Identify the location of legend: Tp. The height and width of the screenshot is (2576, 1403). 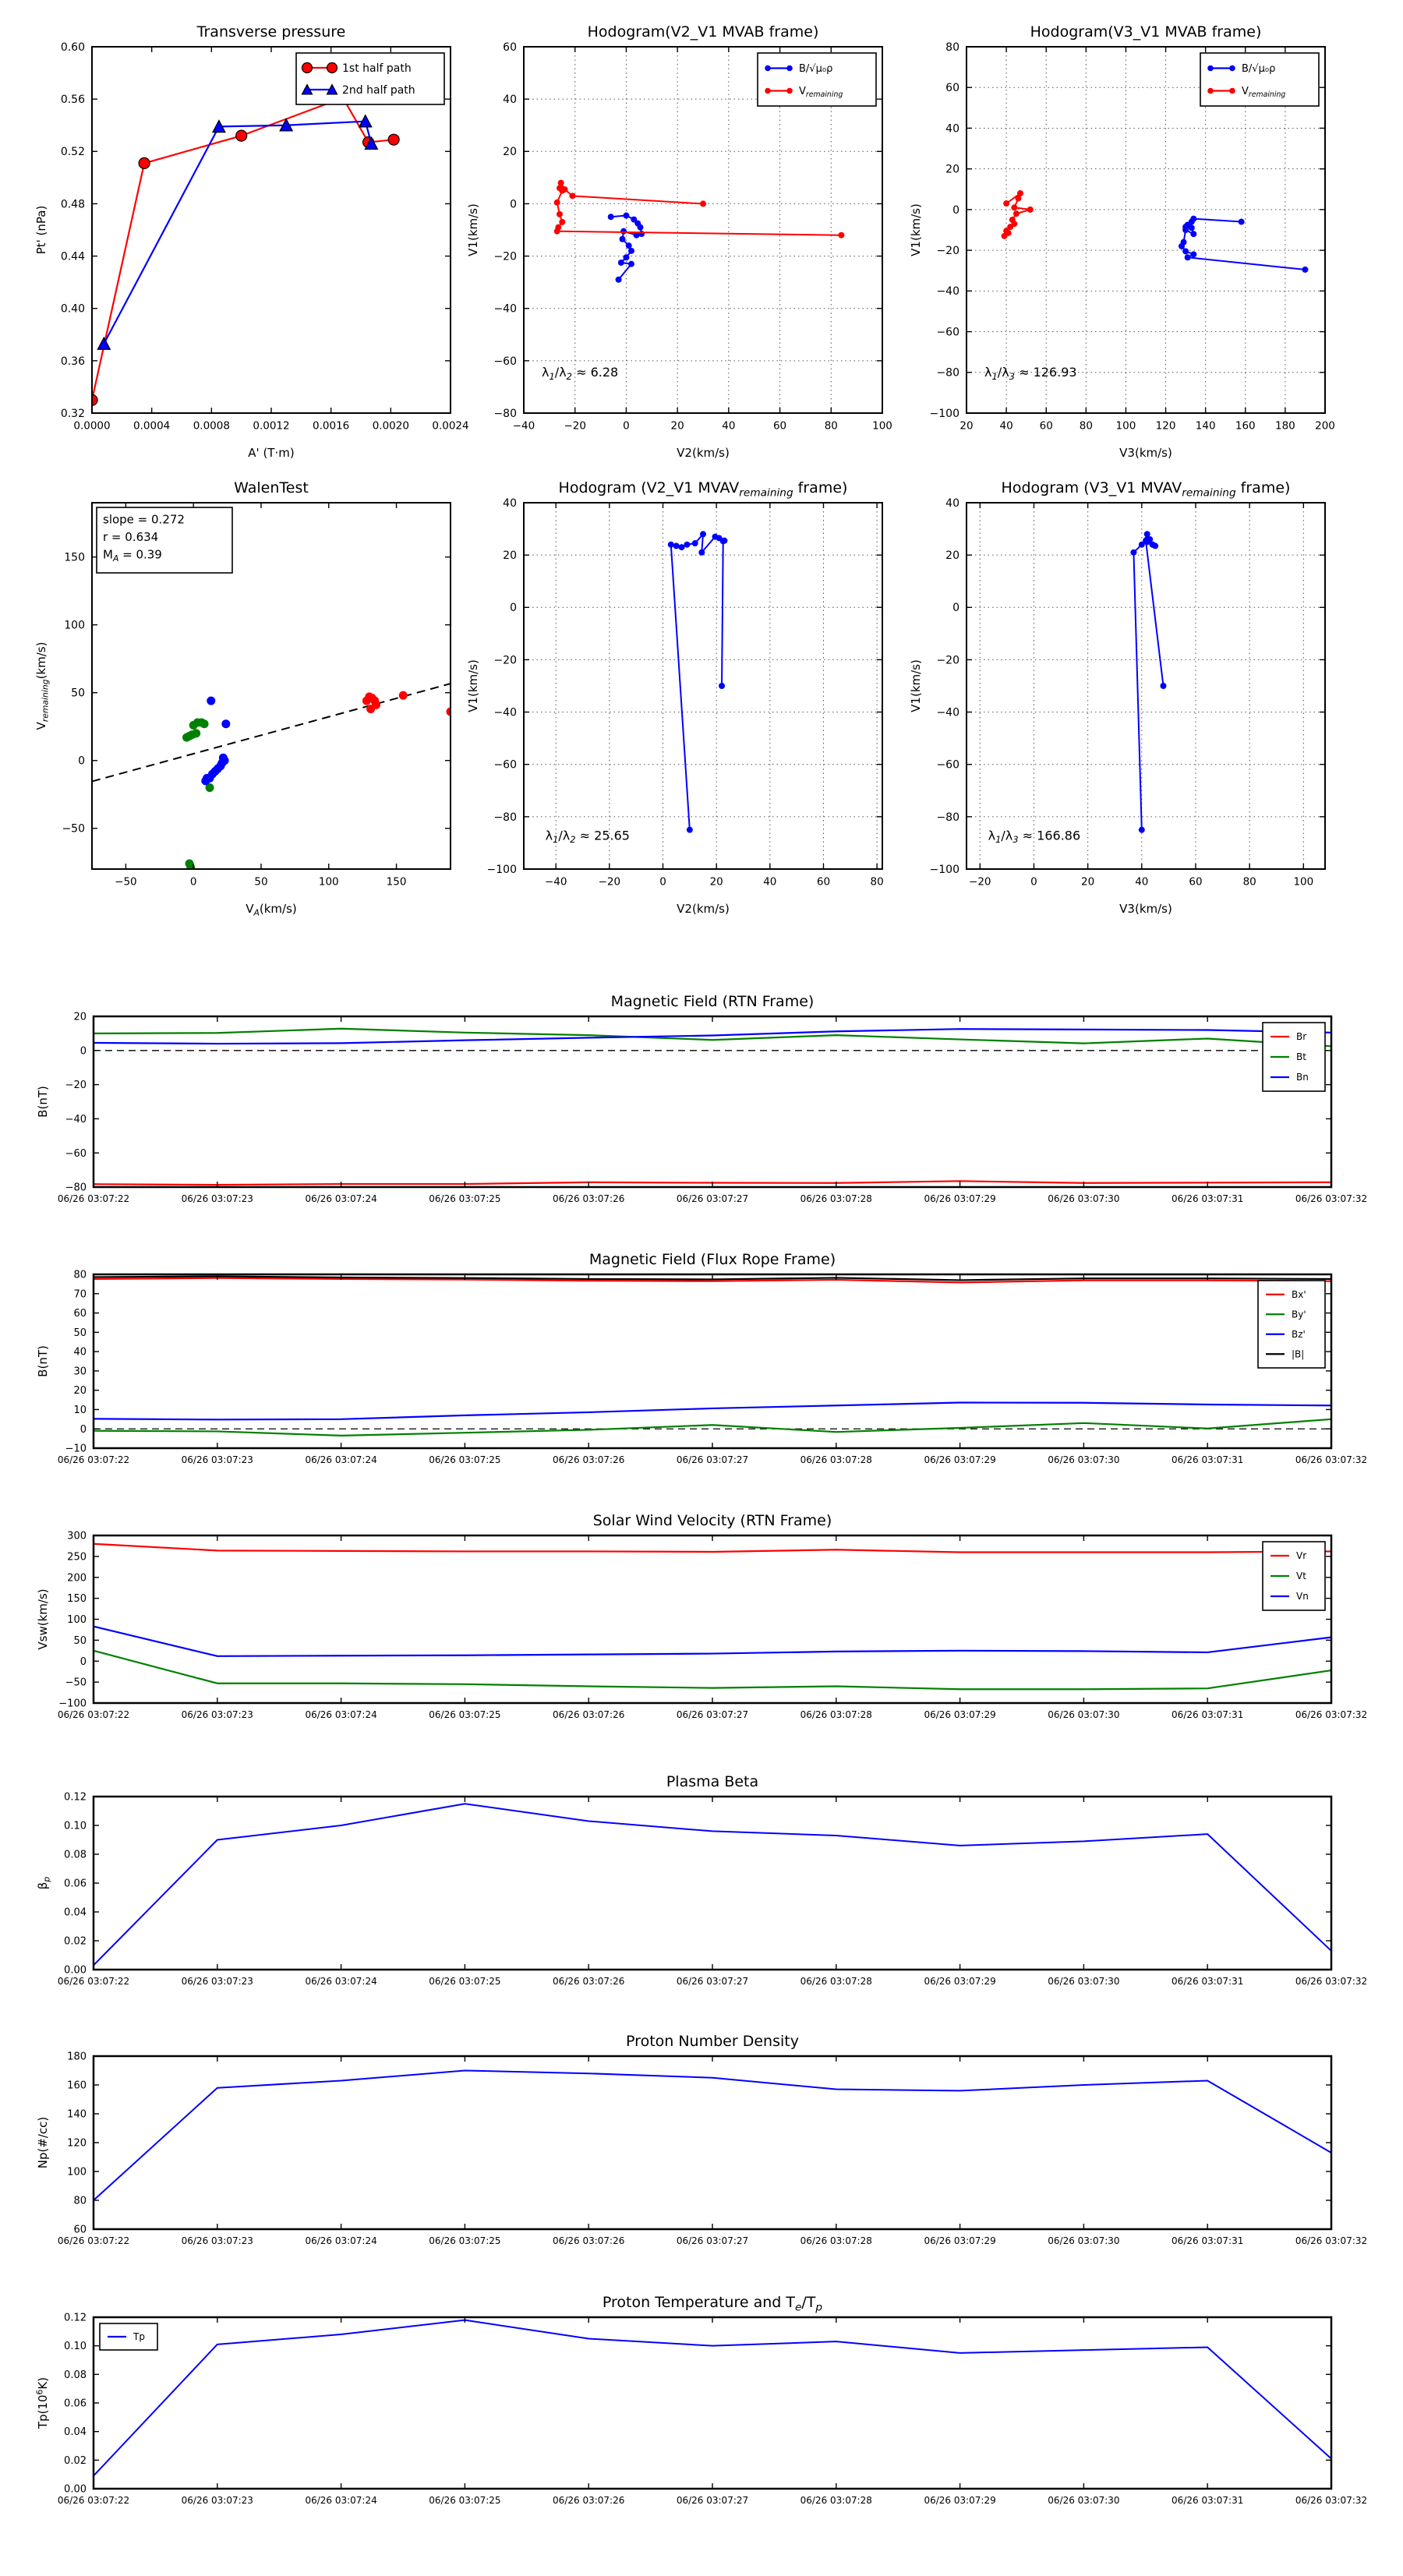
(128, 2337).